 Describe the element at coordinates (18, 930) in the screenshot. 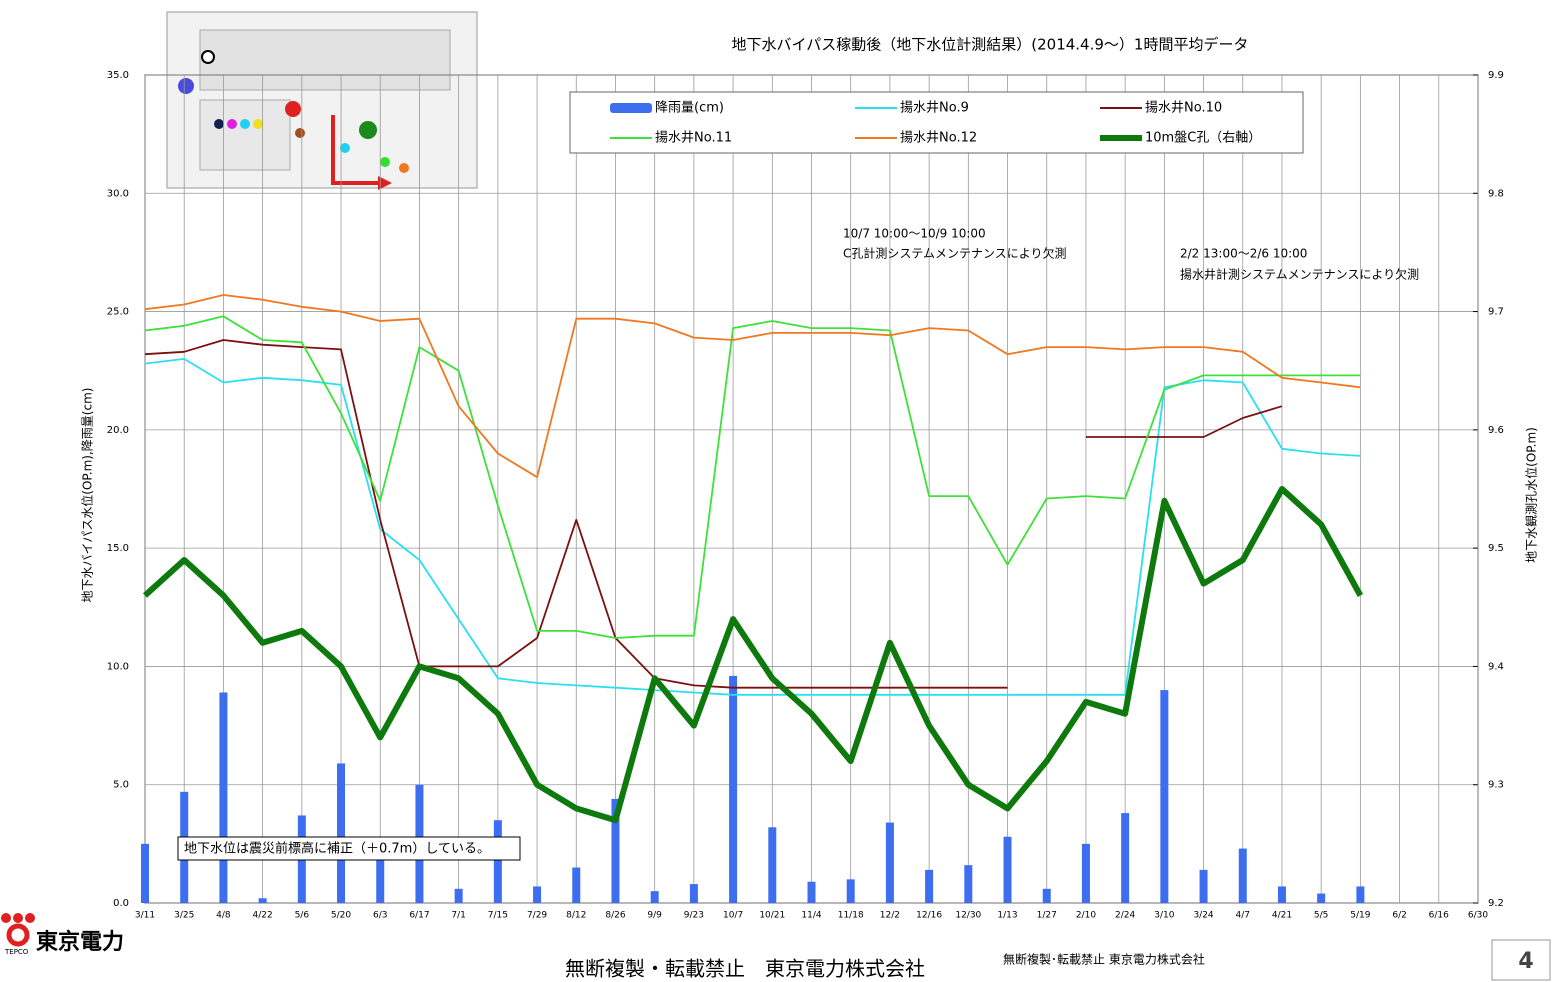

I see `logo` at that location.